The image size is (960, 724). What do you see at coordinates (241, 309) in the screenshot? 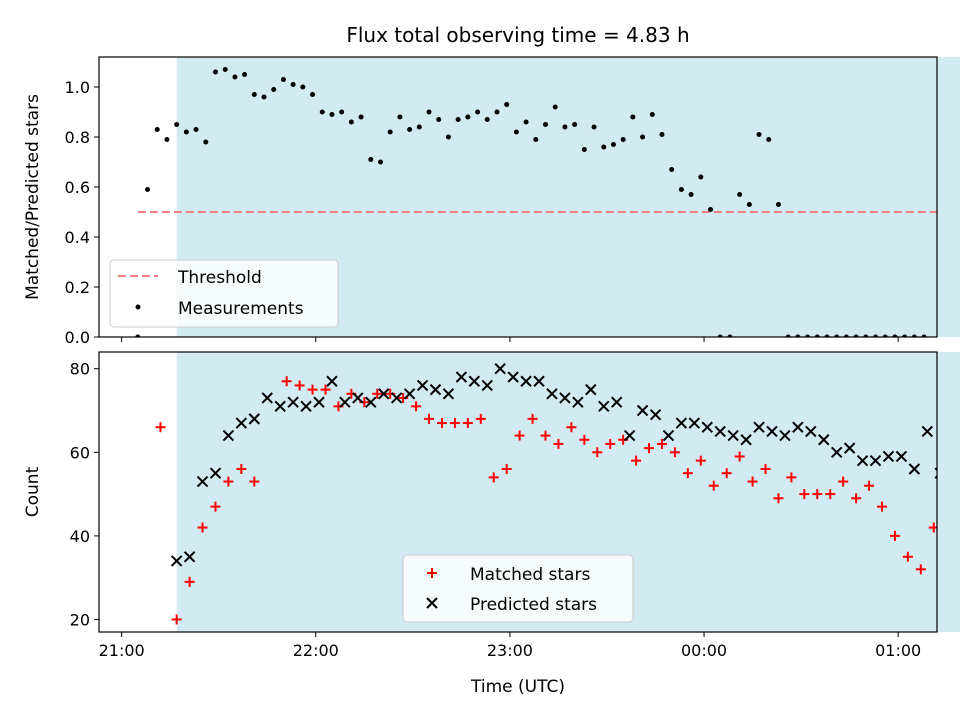
I see `legend-label: Measurements` at bounding box center [241, 309].